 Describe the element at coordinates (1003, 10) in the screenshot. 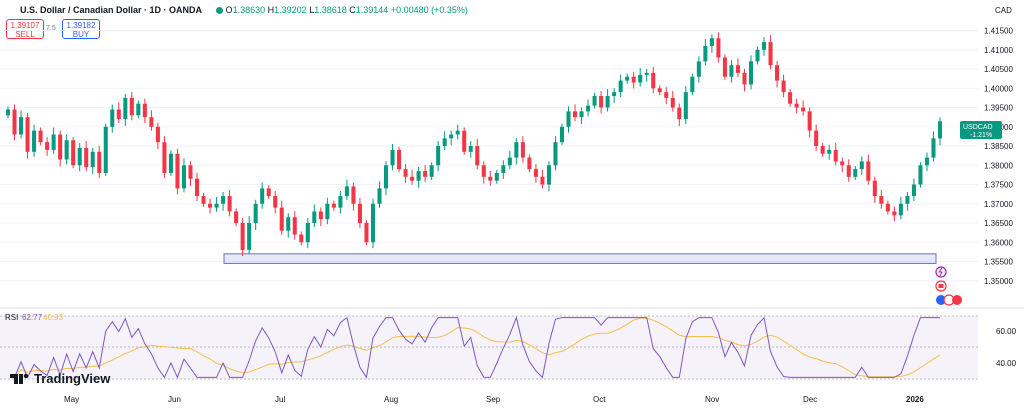

I see `currency-label: CAD` at that location.